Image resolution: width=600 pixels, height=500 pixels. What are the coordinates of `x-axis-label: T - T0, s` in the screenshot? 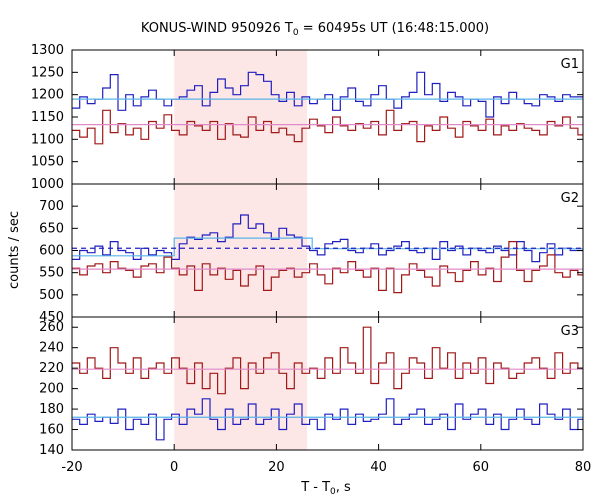 It's located at (325, 488).